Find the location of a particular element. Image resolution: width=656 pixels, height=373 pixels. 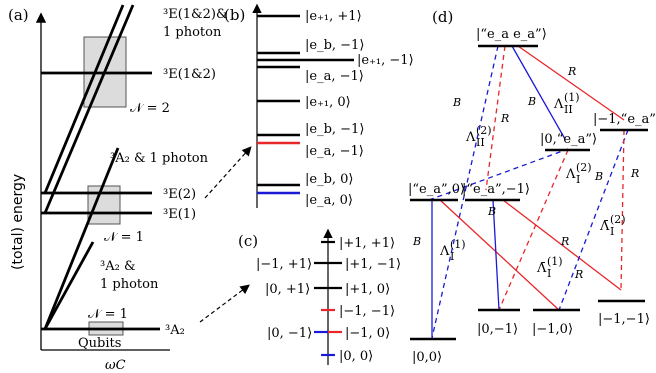

transition-blue-dashed-ea0-to-0ea is located at coordinates (498, 174).